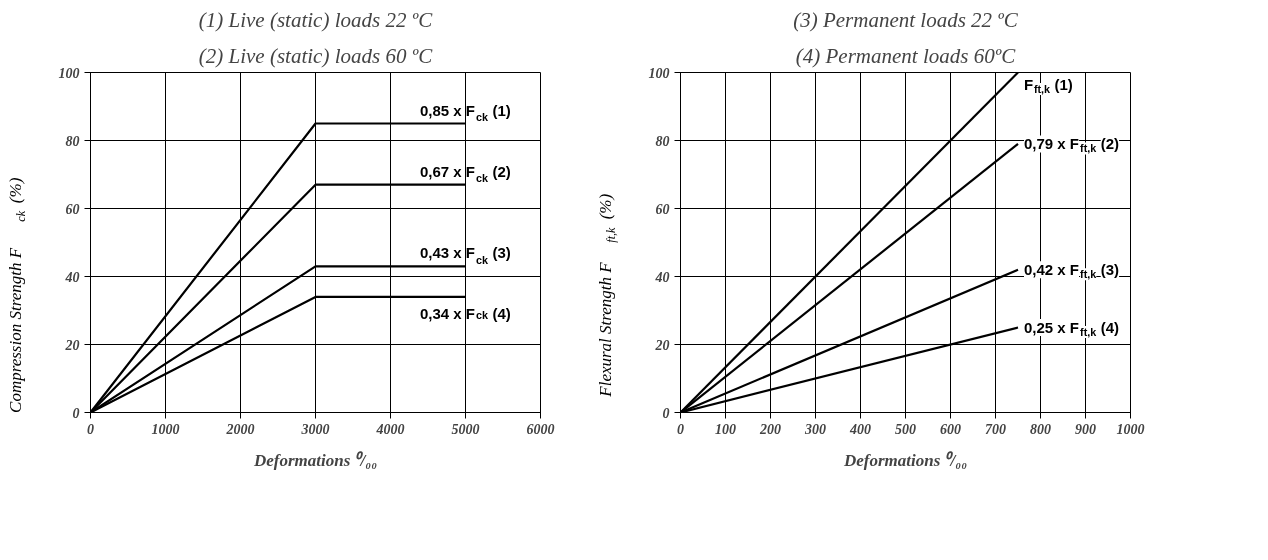 The width and height of the screenshot is (1268, 560). I want to click on y-axis-title: Flexural Strength Fft,k (%), so click(607, 295).